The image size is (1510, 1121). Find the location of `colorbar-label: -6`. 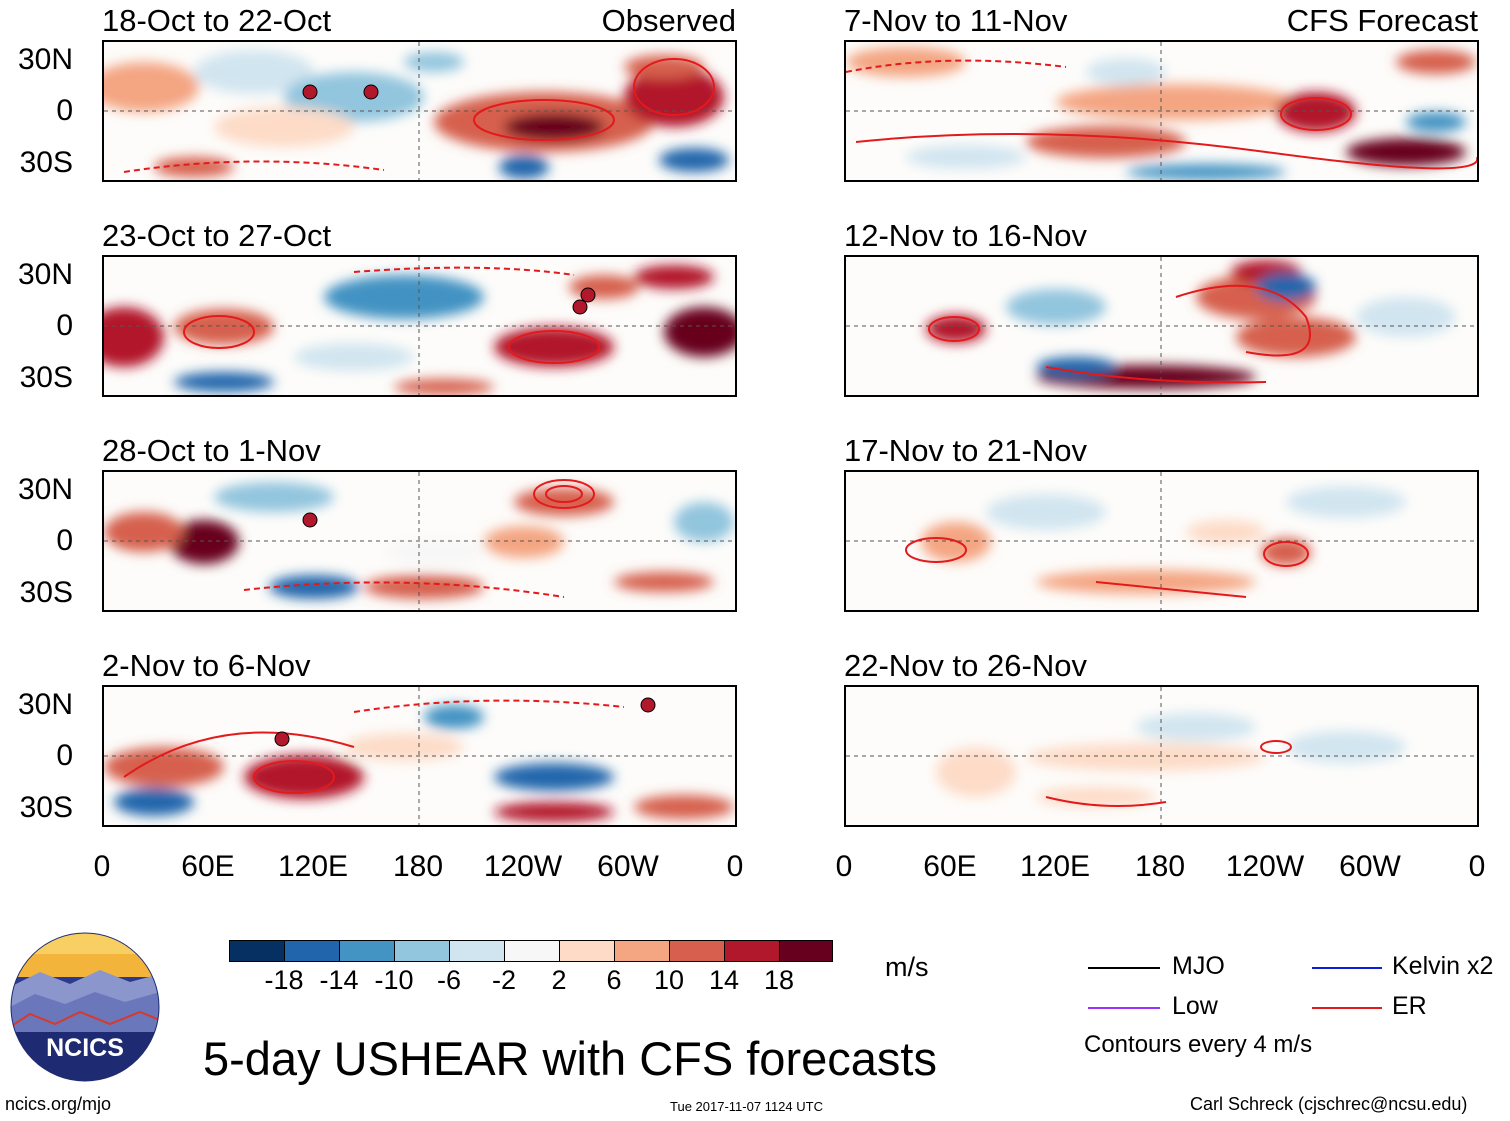

colorbar-label: -6 is located at coordinates (448, 980).